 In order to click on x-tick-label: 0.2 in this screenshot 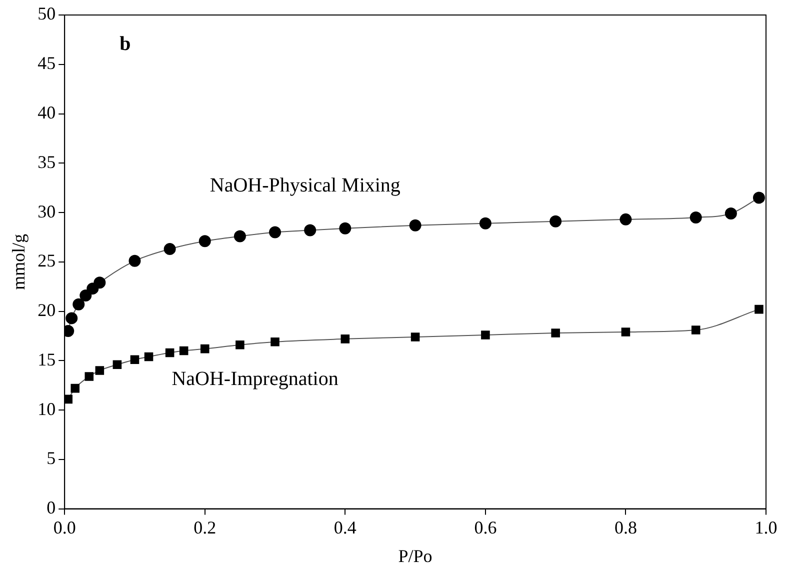, I will do `click(205, 527)`.